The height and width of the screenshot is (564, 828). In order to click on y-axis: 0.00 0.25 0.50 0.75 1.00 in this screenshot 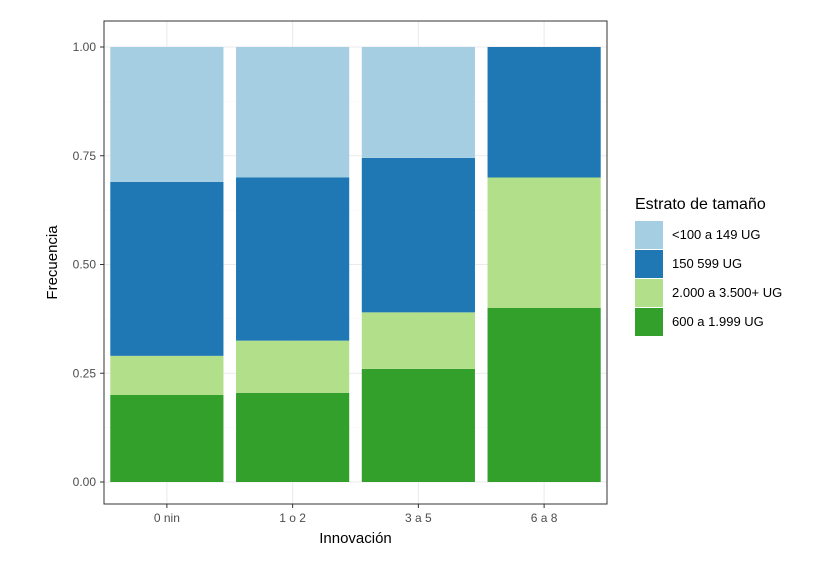, I will do `click(88, 264)`.